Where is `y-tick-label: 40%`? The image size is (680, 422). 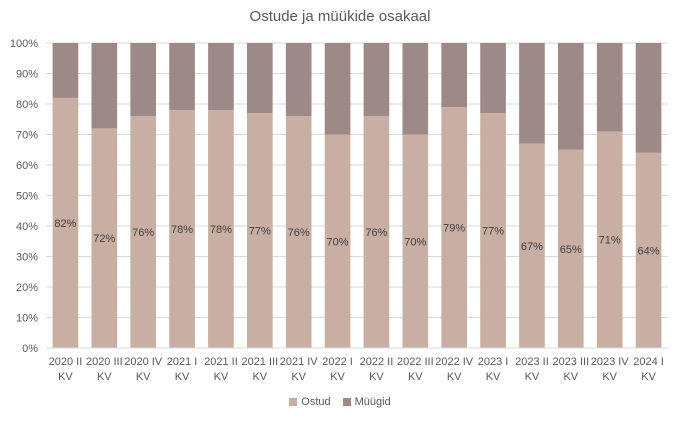
y-tick-label: 40% is located at coordinates (27, 227).